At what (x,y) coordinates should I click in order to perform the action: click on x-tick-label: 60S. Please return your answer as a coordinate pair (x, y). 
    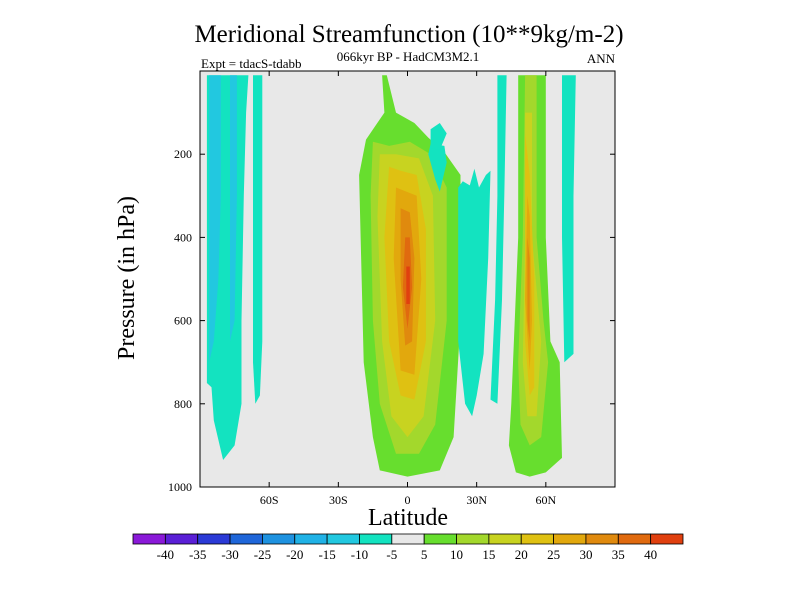
    Looking at the image, I should click on (269, 500).